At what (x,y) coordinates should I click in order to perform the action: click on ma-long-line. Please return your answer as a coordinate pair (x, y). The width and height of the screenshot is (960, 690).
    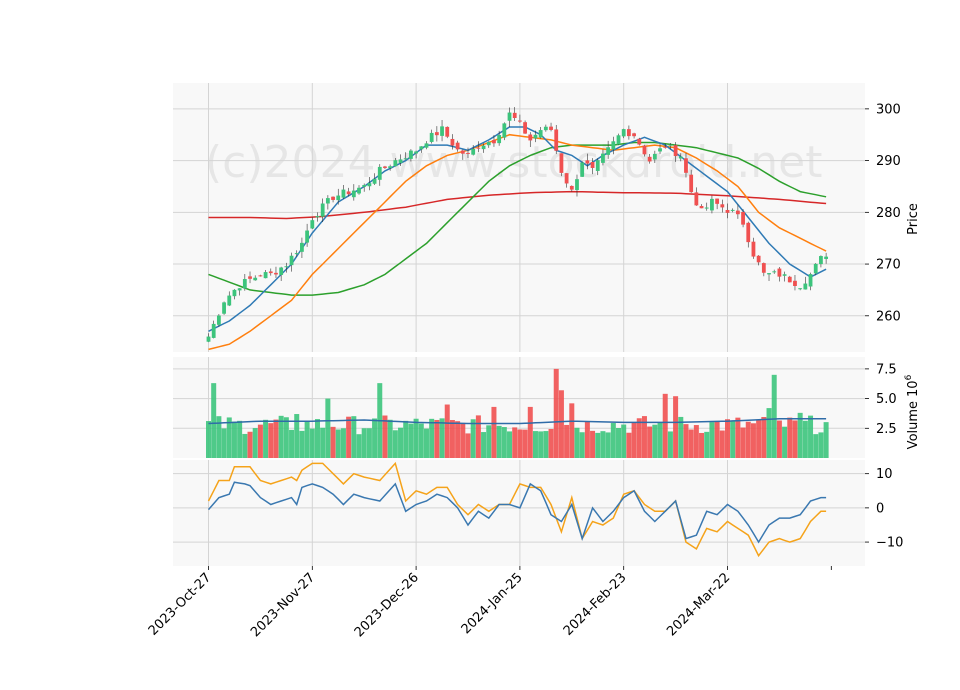
    Looking at the image, I should click on (517, 218).